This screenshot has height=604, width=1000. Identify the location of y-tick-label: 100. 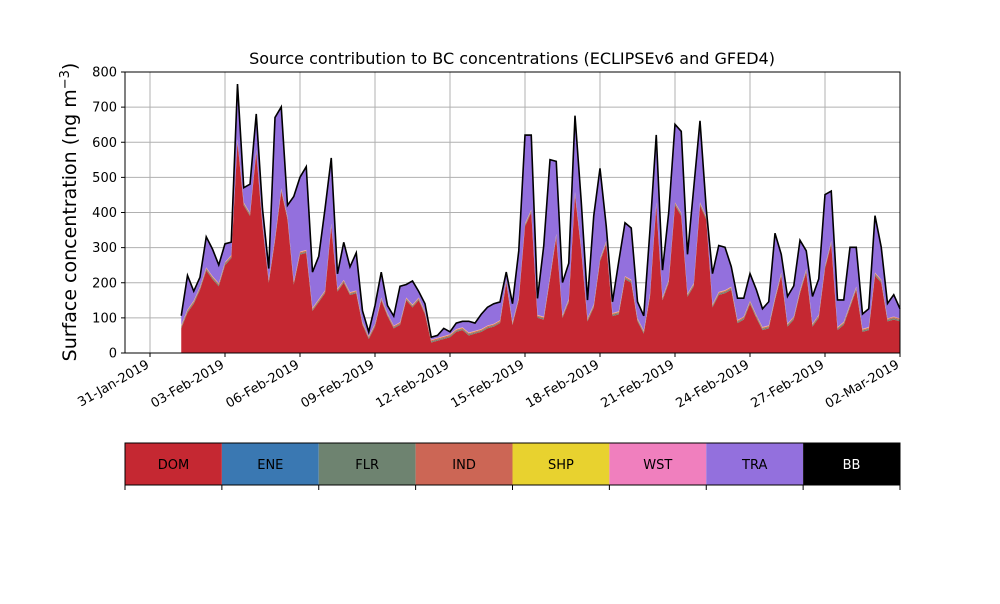
(104, 318).